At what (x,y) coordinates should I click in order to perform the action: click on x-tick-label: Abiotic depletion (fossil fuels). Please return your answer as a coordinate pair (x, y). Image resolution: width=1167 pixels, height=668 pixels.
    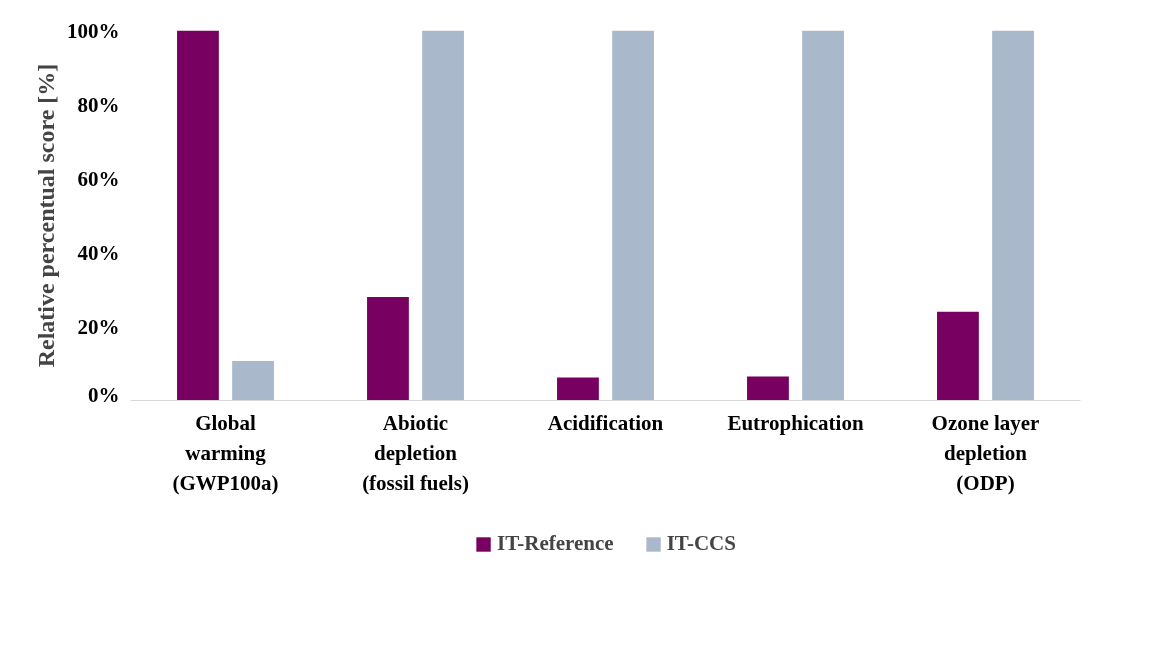
    Looking at the image, I should click on (415, 453).